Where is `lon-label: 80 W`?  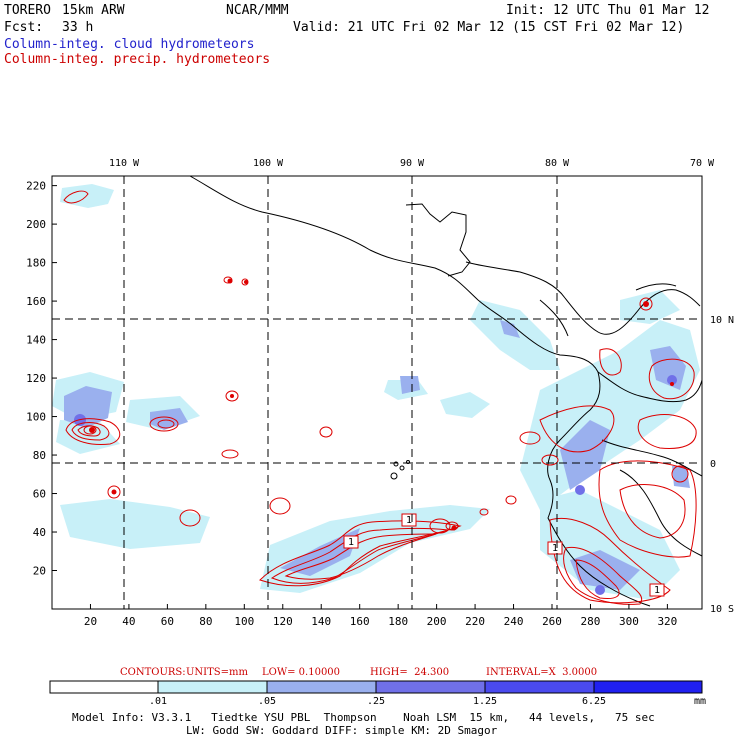 lon-label: 80 W is located at coordinates (557, 163).